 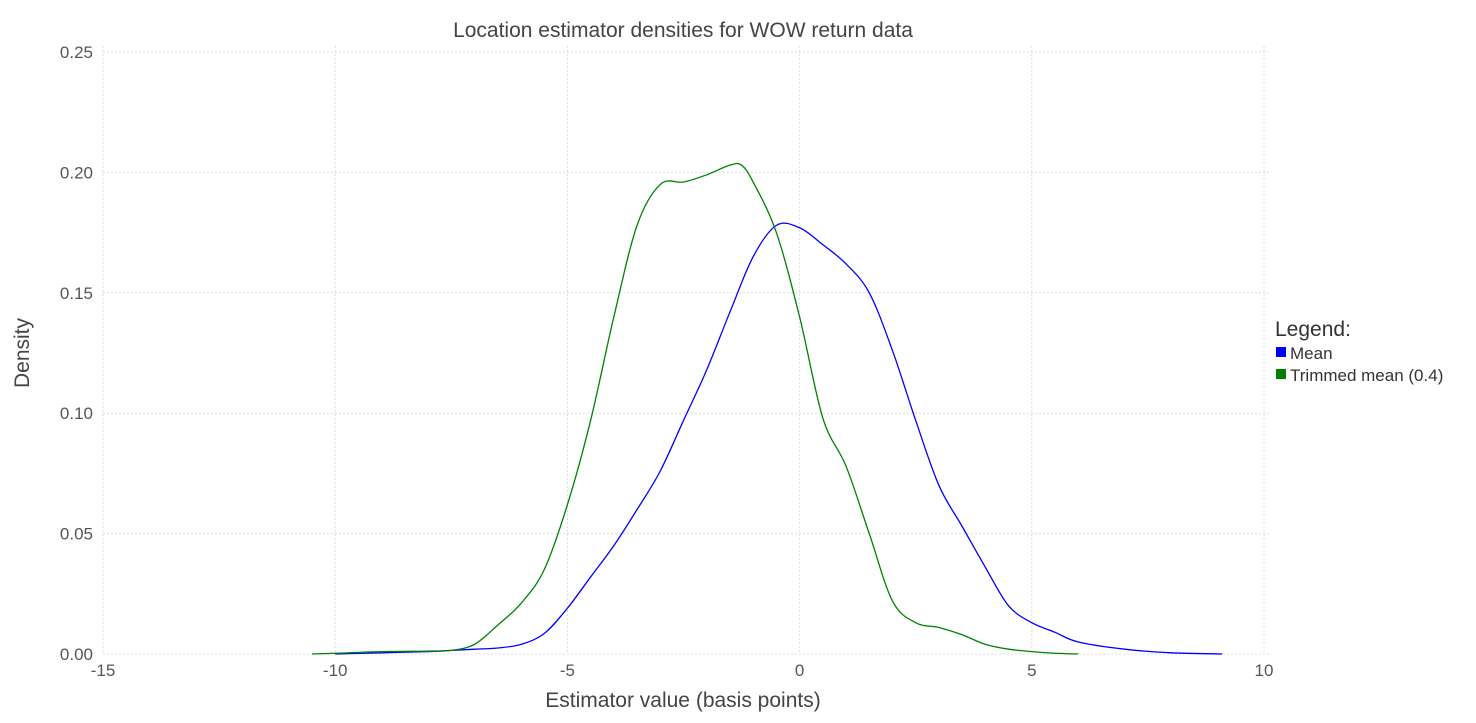 I want to click on legend: Legend: Mean Trimmed mean (0.4), so click(x=1359, y=351).